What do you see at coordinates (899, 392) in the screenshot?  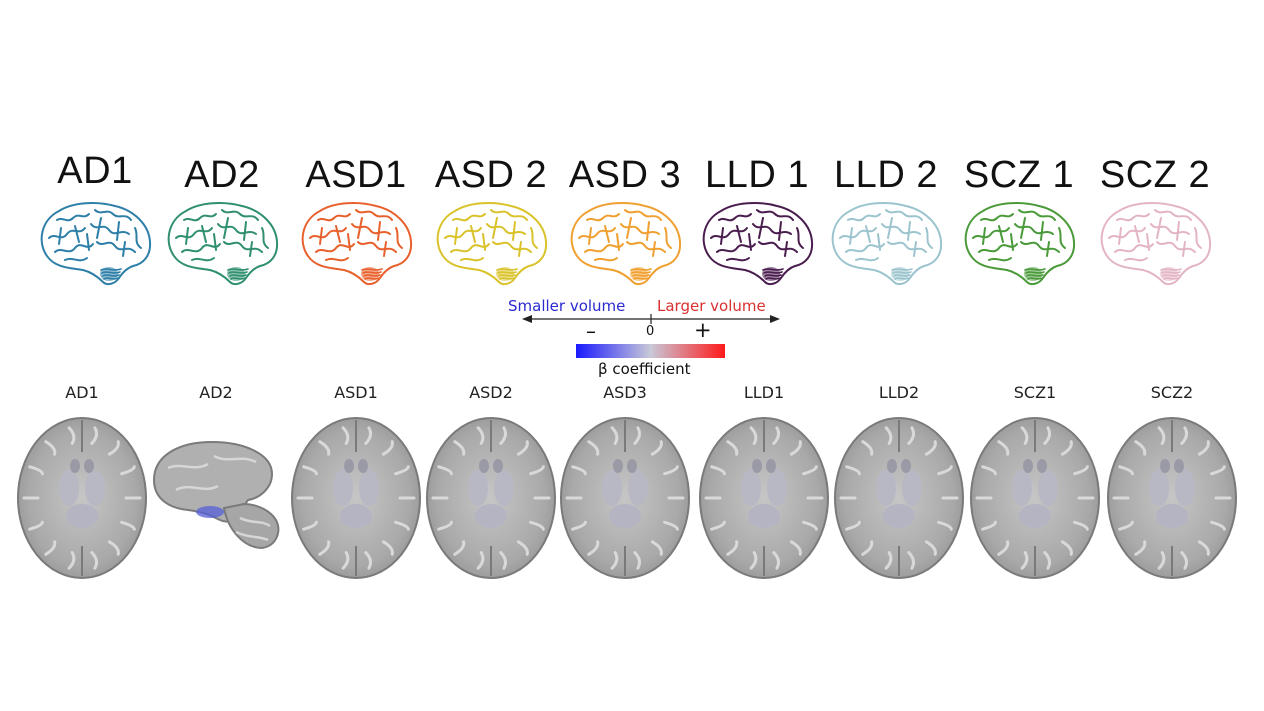 I see `slice-label: LLD2` at bounding box center [899, 392].